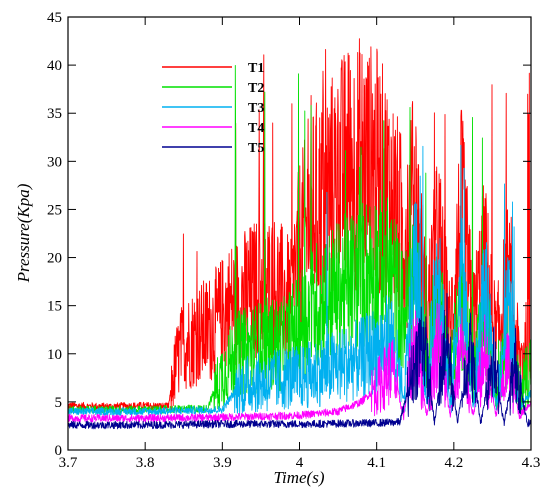  What do you see at coordinates (300, 463) in the screenshot?
I see `x-tick-label: 4` at bounding box center [300, 463].